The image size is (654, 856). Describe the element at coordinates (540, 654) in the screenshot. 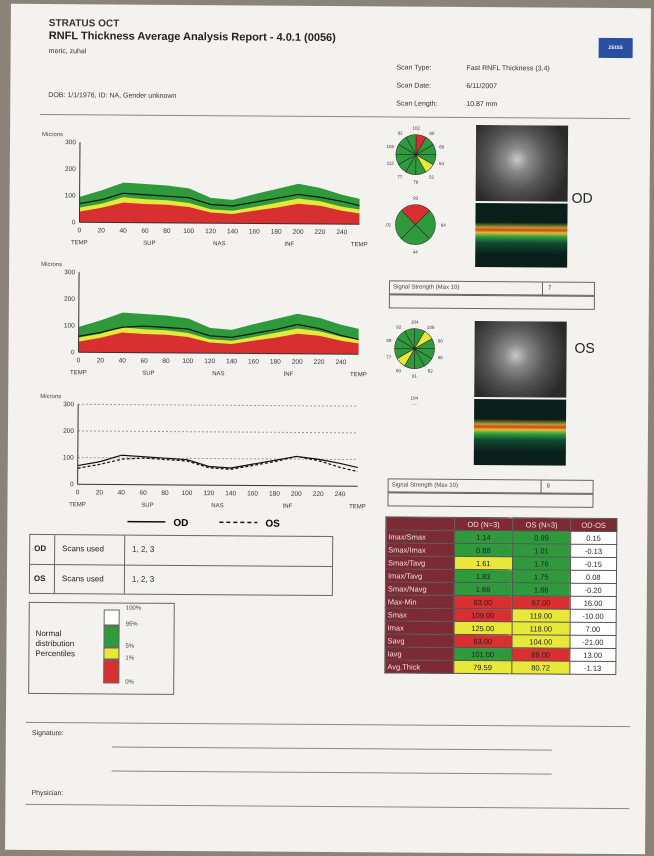

I see `metric-os-value: 88.00` at that location.